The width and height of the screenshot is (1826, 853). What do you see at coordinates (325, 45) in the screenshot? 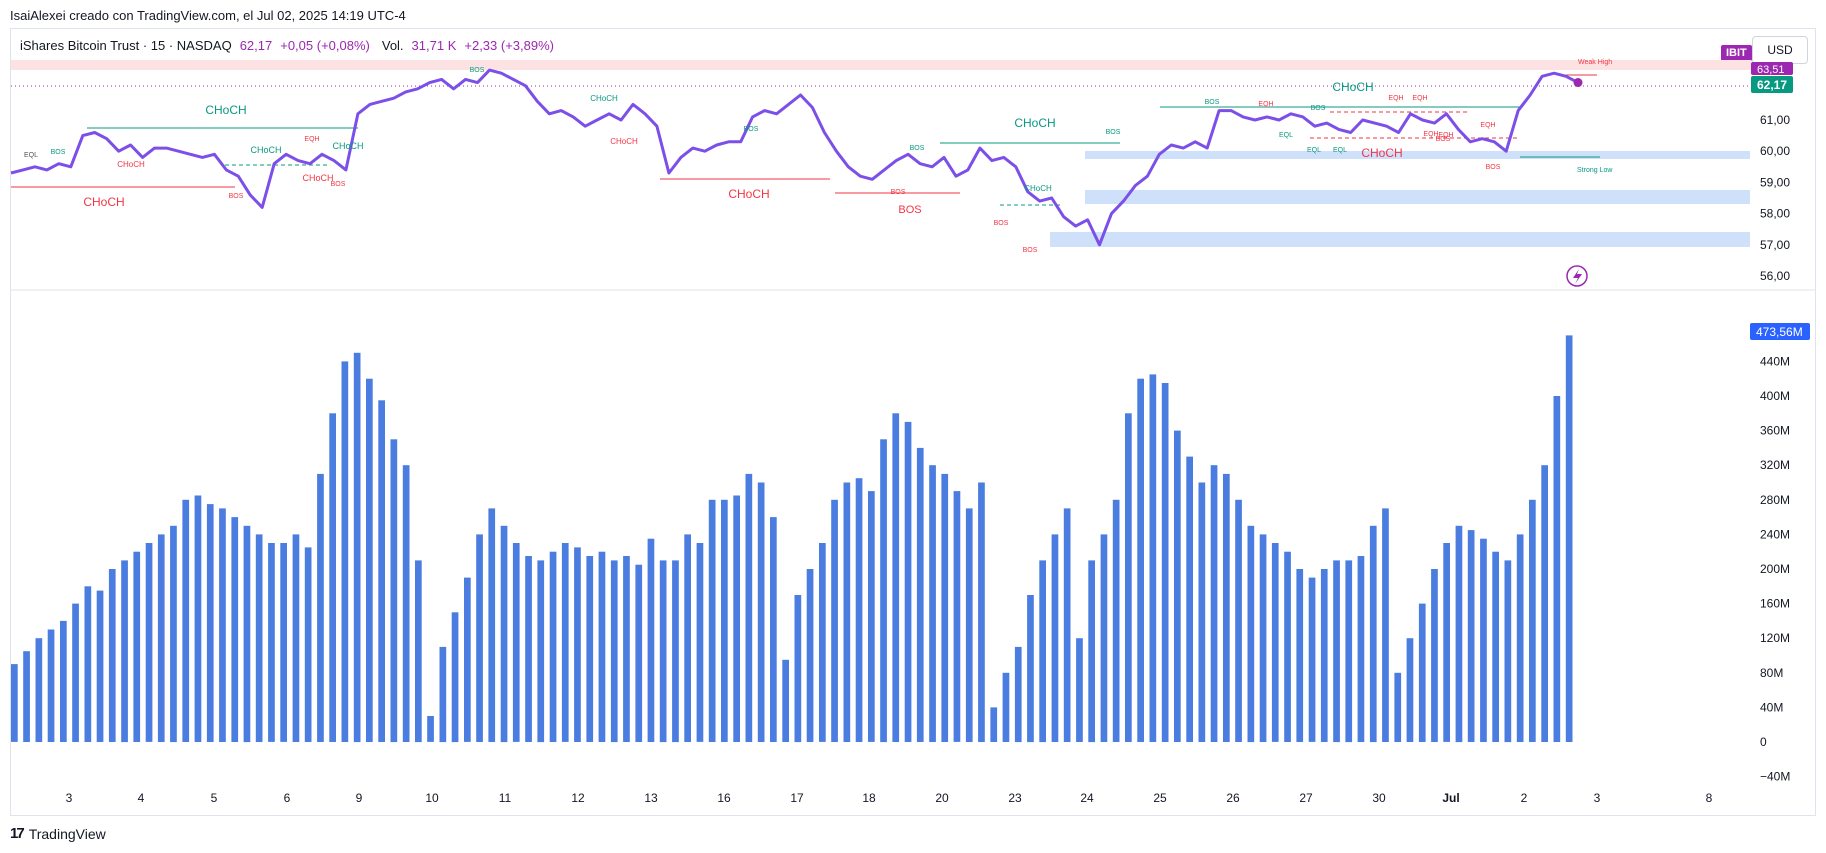
I see `legend-change: +0,05 (+0,08%)` at bounding box center [325, 45].